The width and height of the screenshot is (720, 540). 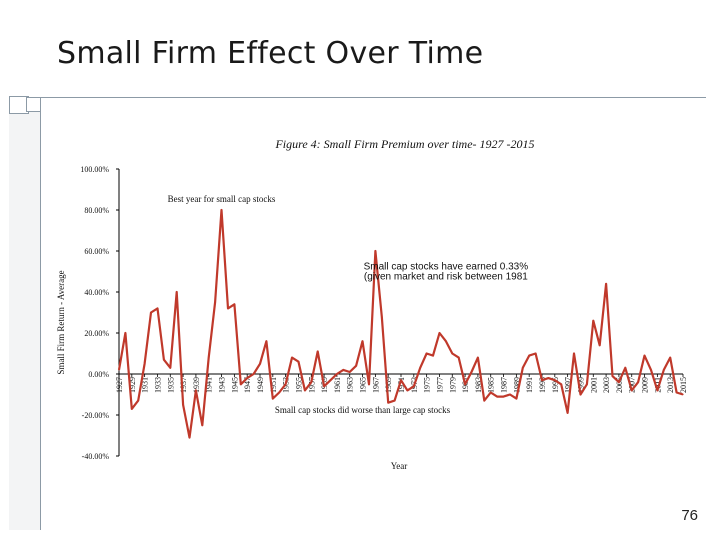 What do you see at coordinates (504, 385) in the screenshot?
I see `x-tick-label: 1987` at bounding box center [504, 385].